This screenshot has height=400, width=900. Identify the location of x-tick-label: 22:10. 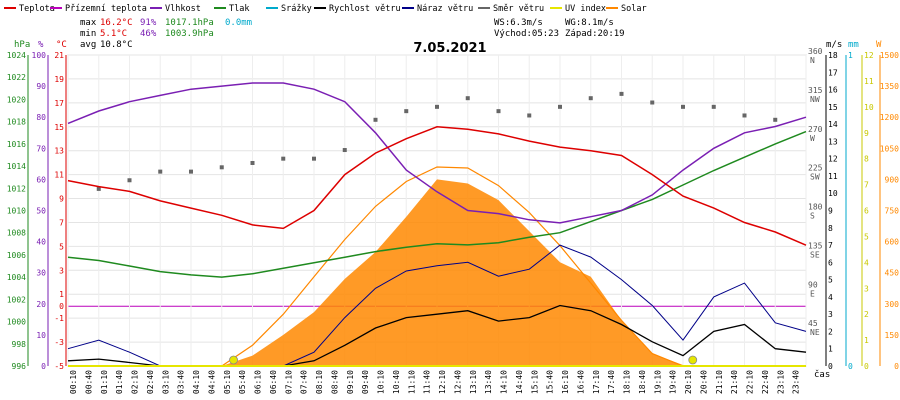
(750, 382).